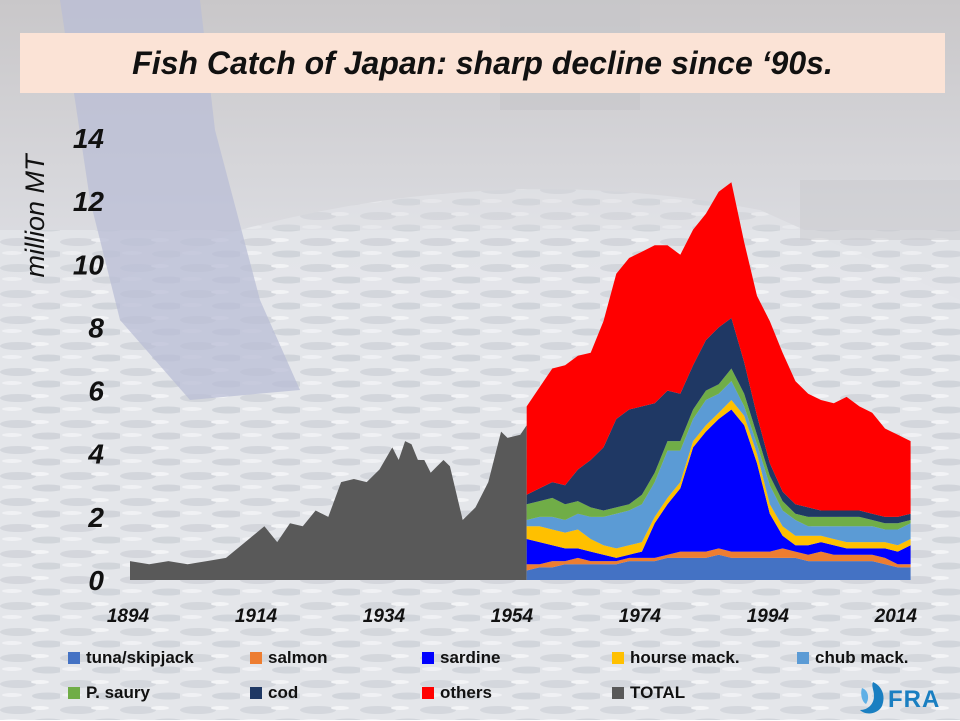 This screenshot has width=960, height=721. I want to click on y-tick-label: 0, so click(96, 580).